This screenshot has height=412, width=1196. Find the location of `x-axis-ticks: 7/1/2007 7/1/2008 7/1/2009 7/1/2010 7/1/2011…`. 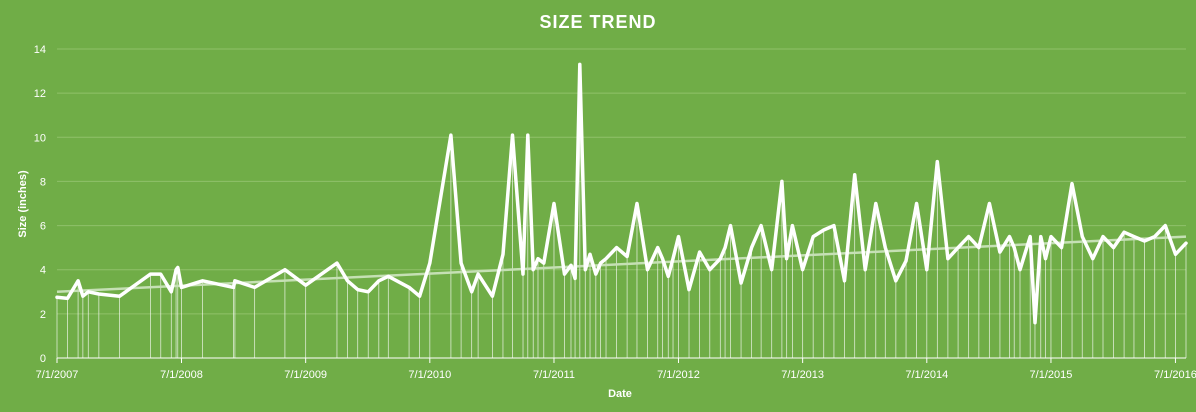

x-axis-ticks: 7/1/2007 7/1/2008 7/1/2009 7/1/2010 7/1/2011… is located at coordinates (616, 369).